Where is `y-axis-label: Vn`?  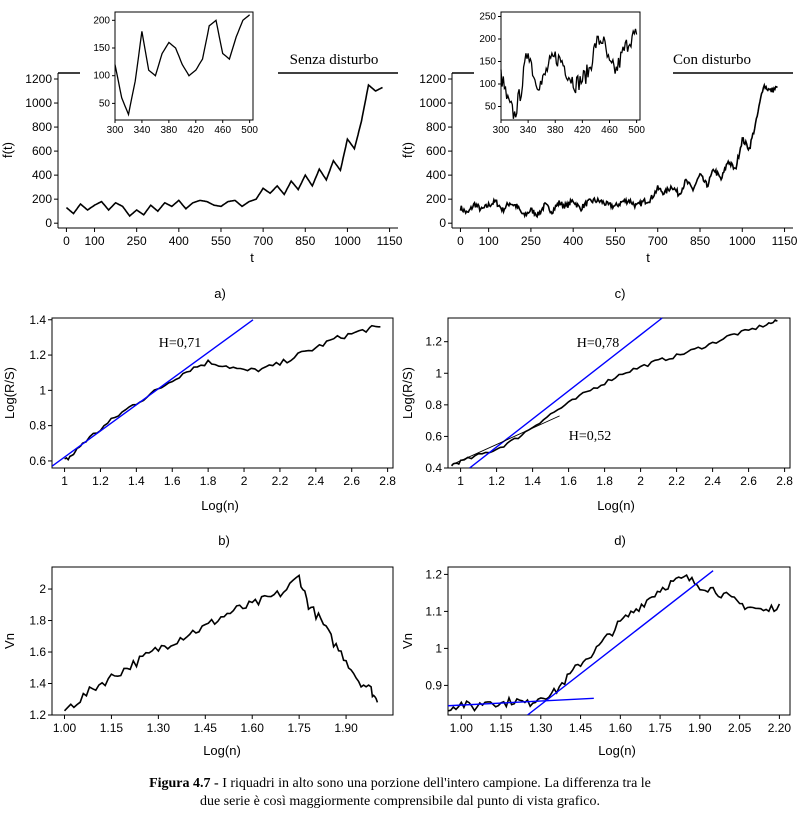
y-axis-label: Vn is located at coordinates (9, 641).